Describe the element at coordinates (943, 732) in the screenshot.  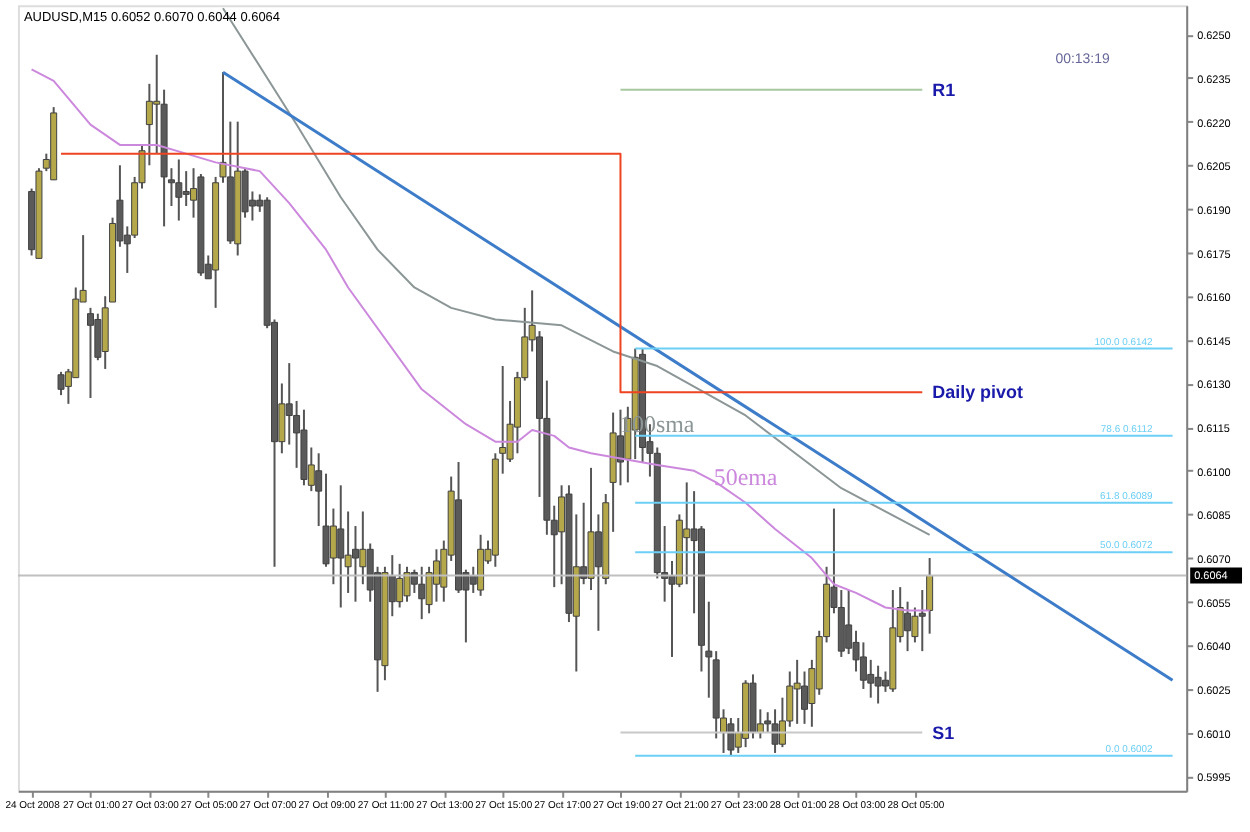
I see `series-label: S1` at that location.